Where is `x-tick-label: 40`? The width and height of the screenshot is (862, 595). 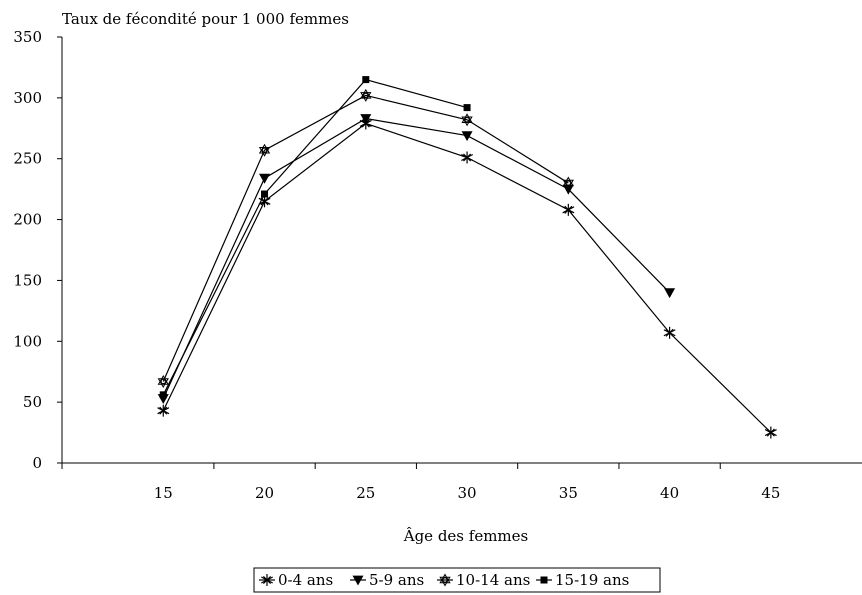 x-tick-label: 40 is located at coordinates (669, 493).